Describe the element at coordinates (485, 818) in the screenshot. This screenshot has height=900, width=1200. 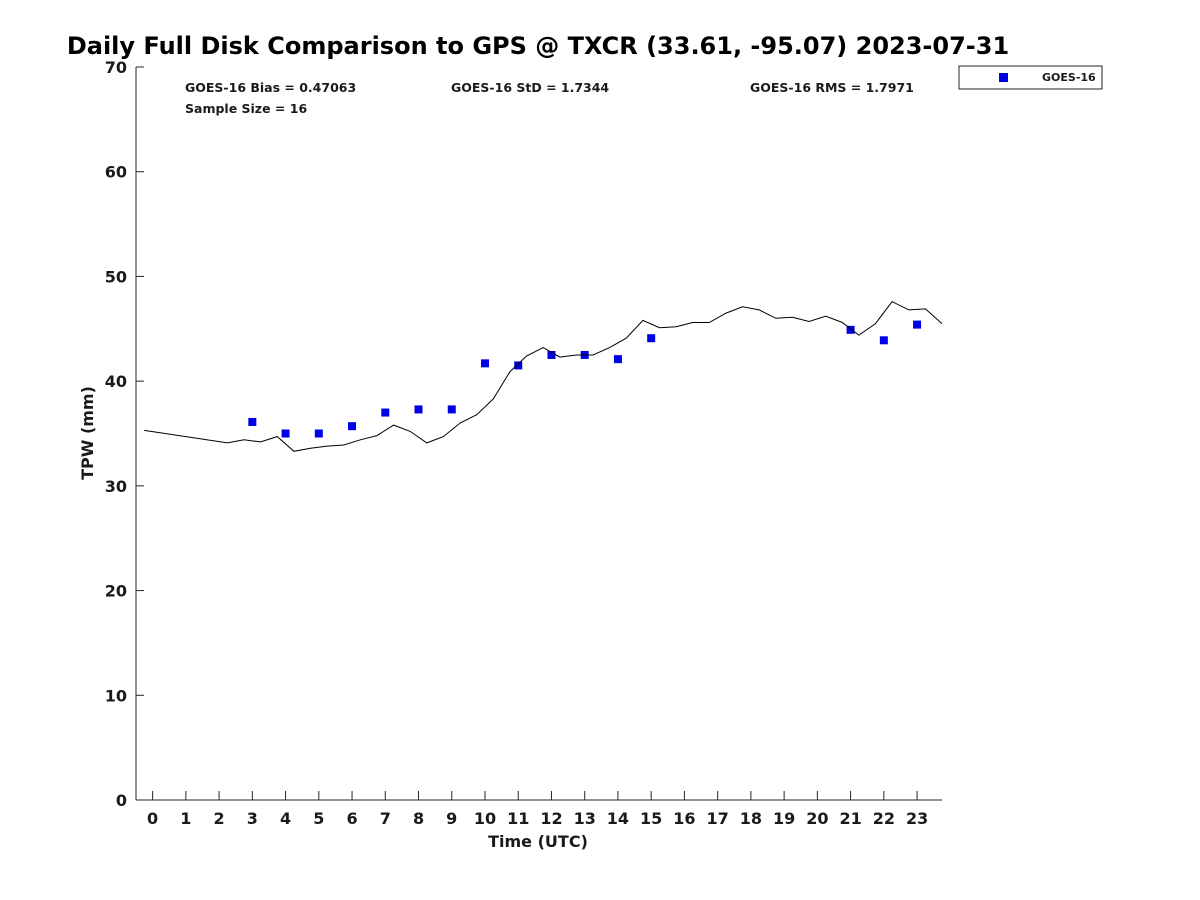
I see `x-tick-label: 10` at that location.